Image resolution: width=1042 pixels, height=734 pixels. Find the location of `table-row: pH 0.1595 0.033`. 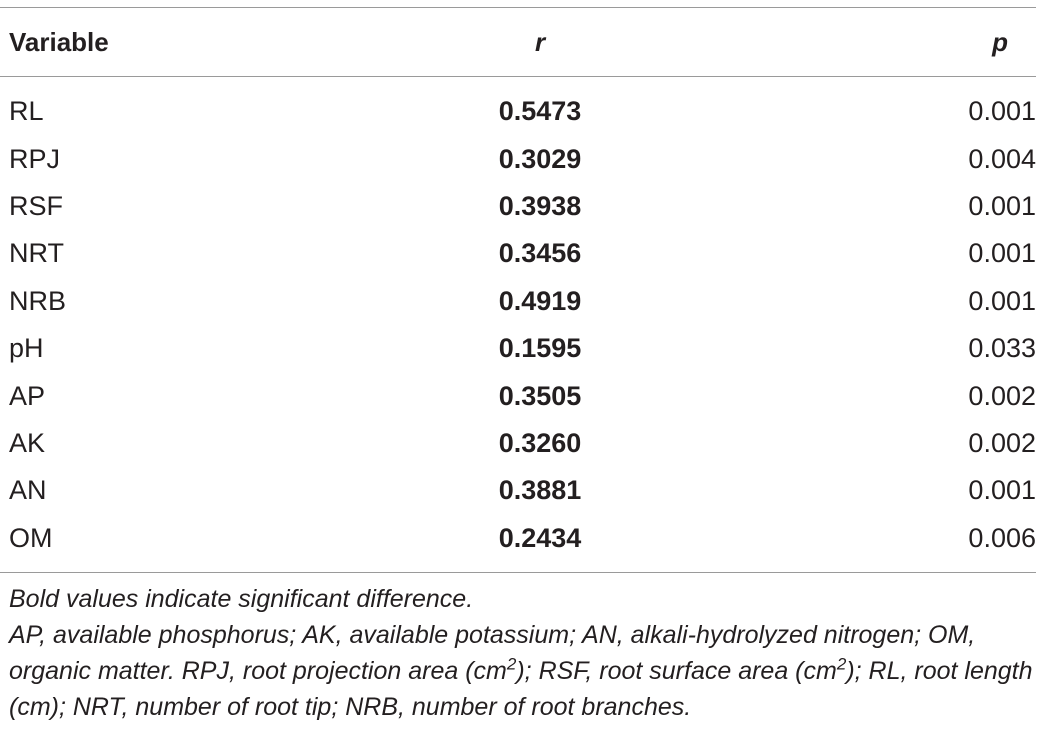

table-row: pH 0.1595 0.033 is located at coordinates (518, 348).